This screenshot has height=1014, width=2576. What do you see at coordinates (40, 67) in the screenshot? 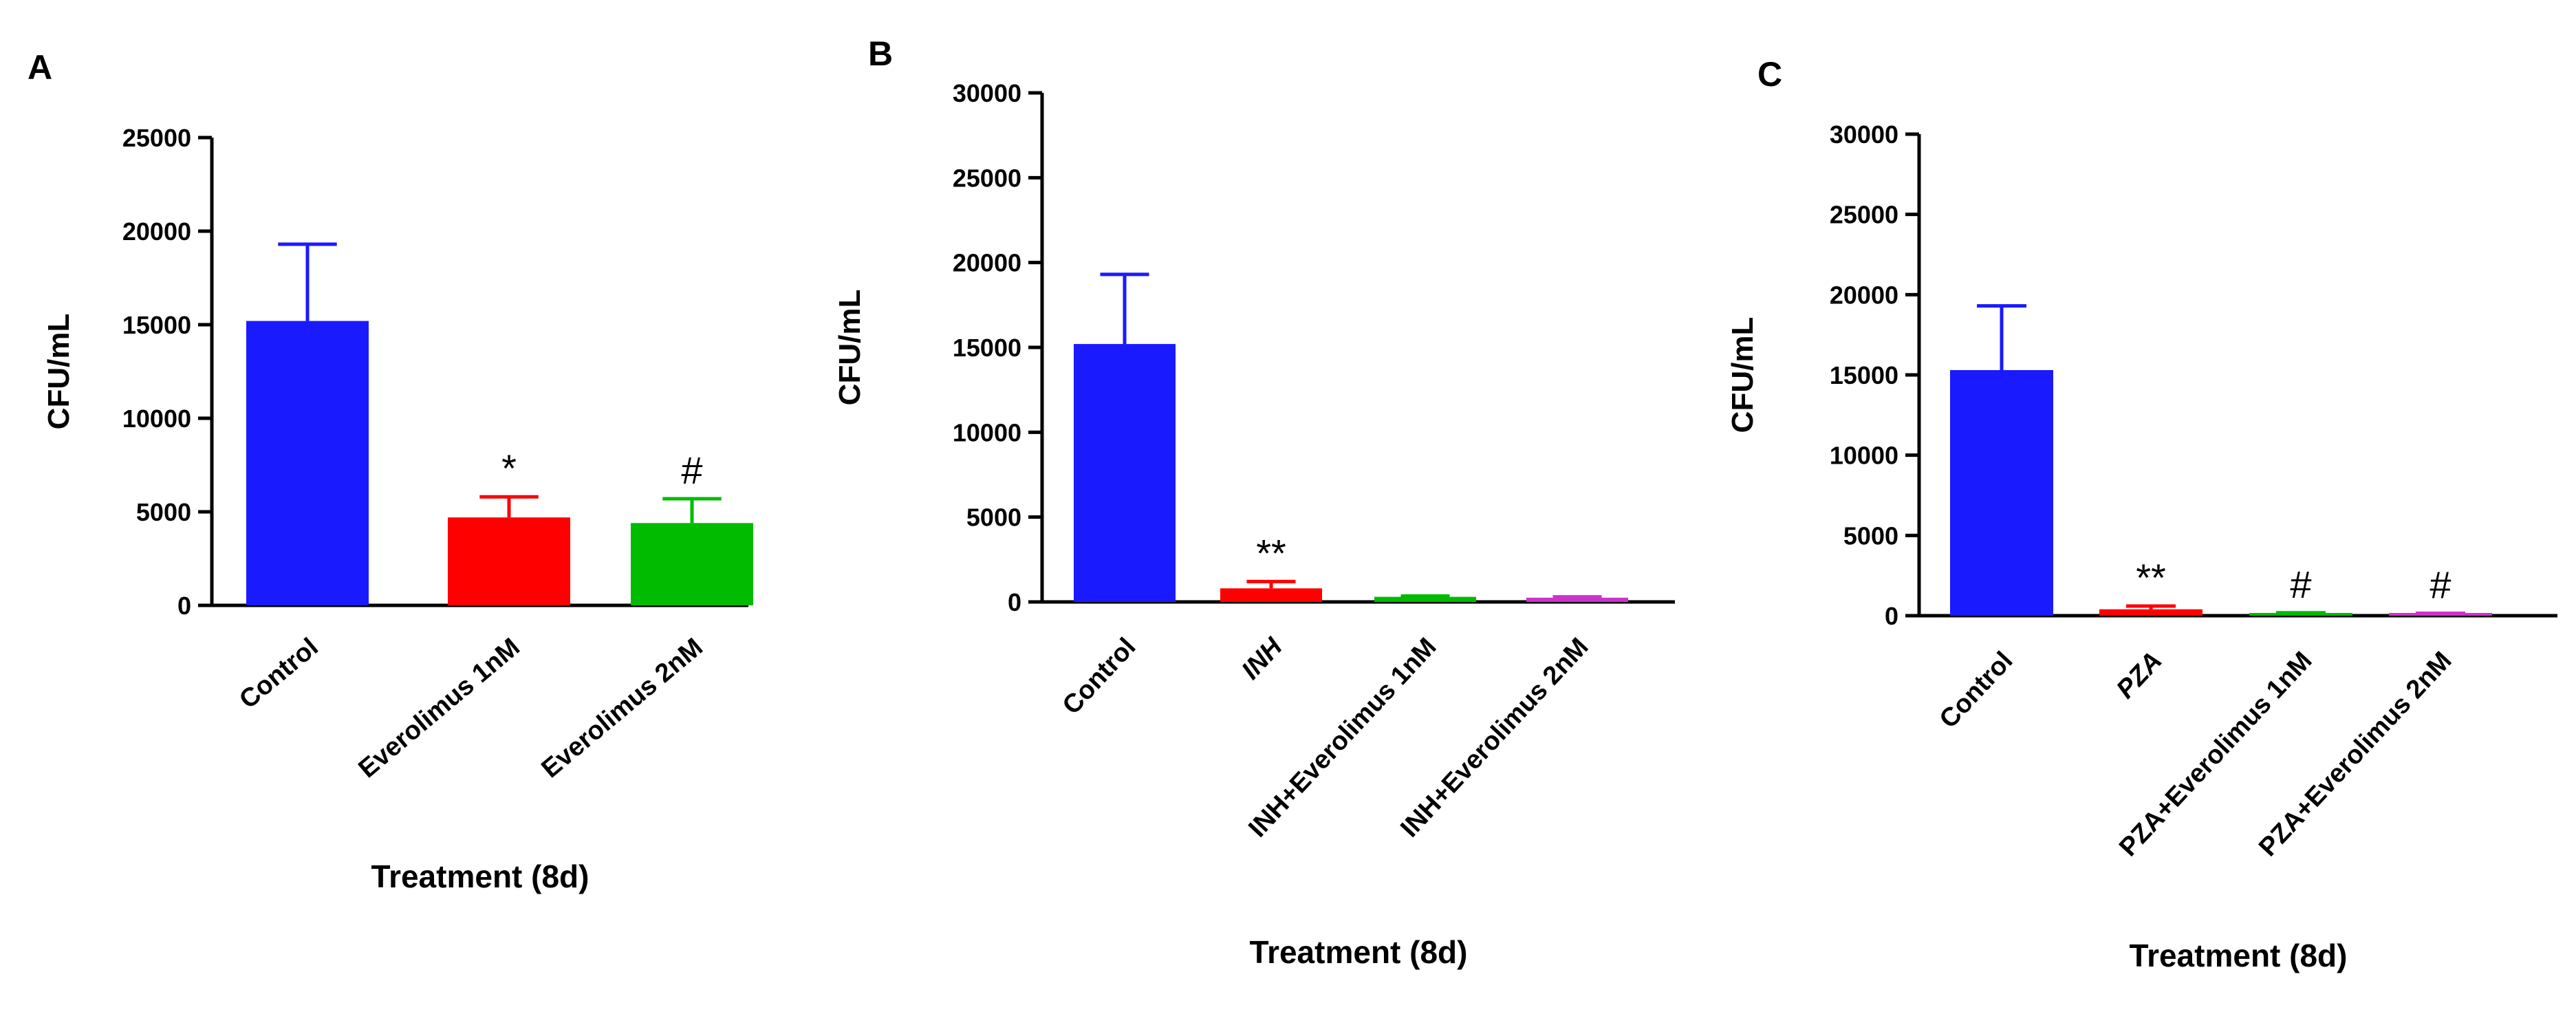
I see `panel-letter: A` at bounding box center [40, 67].